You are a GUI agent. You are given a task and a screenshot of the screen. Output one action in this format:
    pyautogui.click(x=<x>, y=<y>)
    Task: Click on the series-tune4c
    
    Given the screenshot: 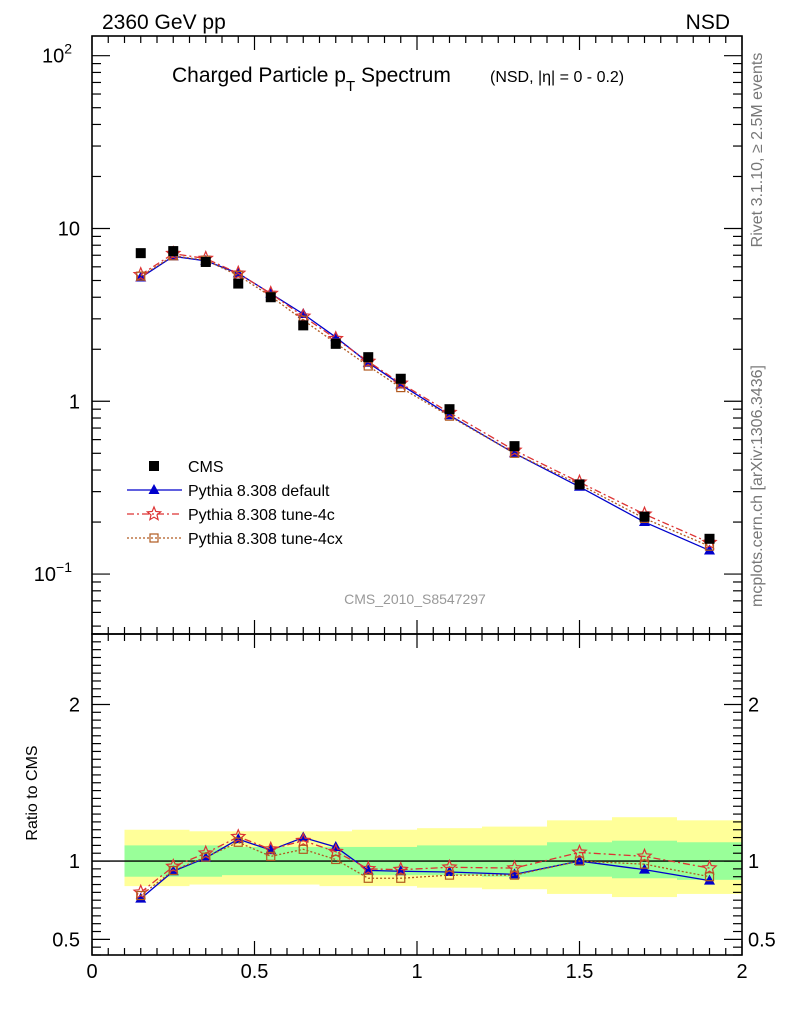 What is the action you would take?
    pyautogui.click(x=425, y=864)
    